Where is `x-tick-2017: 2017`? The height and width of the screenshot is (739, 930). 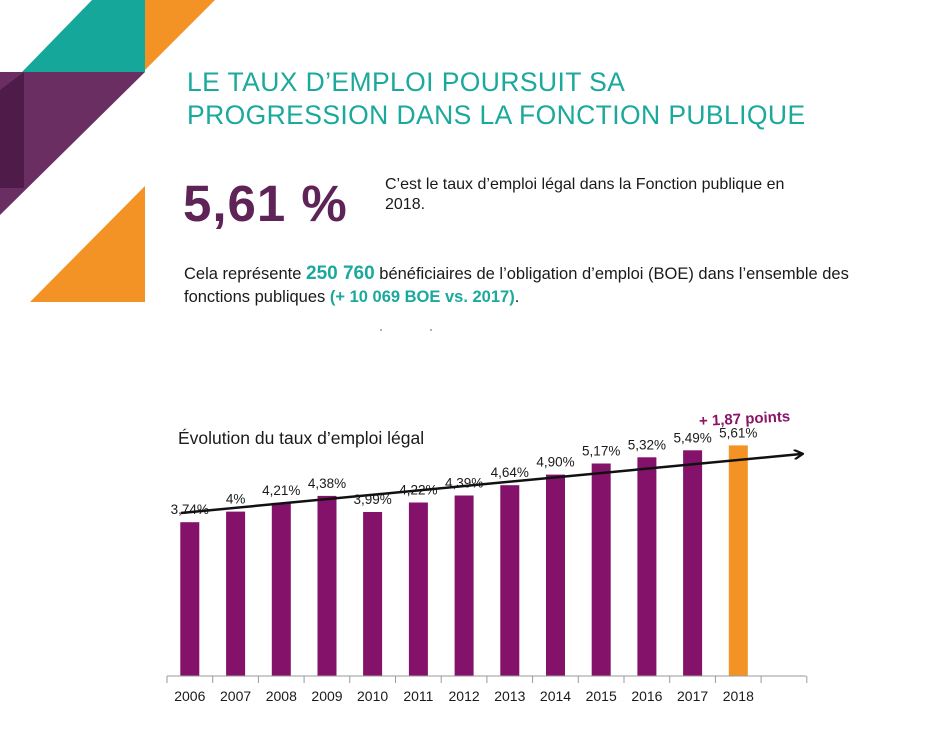 x-tick-2017: 2017 is located at coordinates (692, 696).